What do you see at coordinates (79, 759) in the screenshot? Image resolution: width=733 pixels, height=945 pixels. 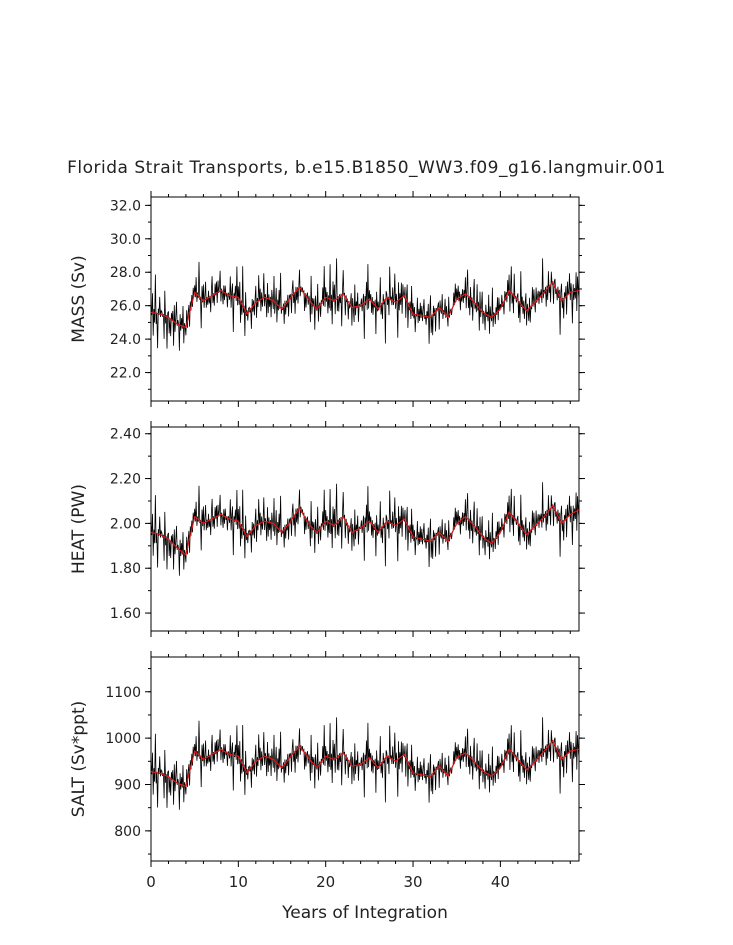 I see `y-axis-label: SALT (Sv*ppt)` at bounding box center [79, 759].